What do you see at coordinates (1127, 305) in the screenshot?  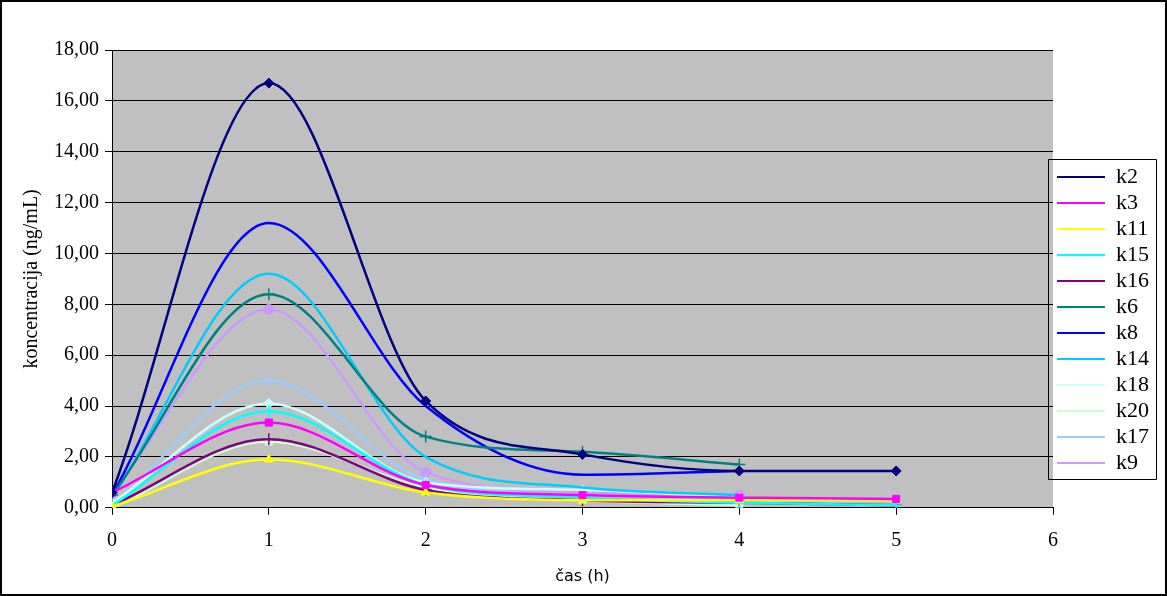 I see `legend-label: k6` at bounding box center [1127, 305].